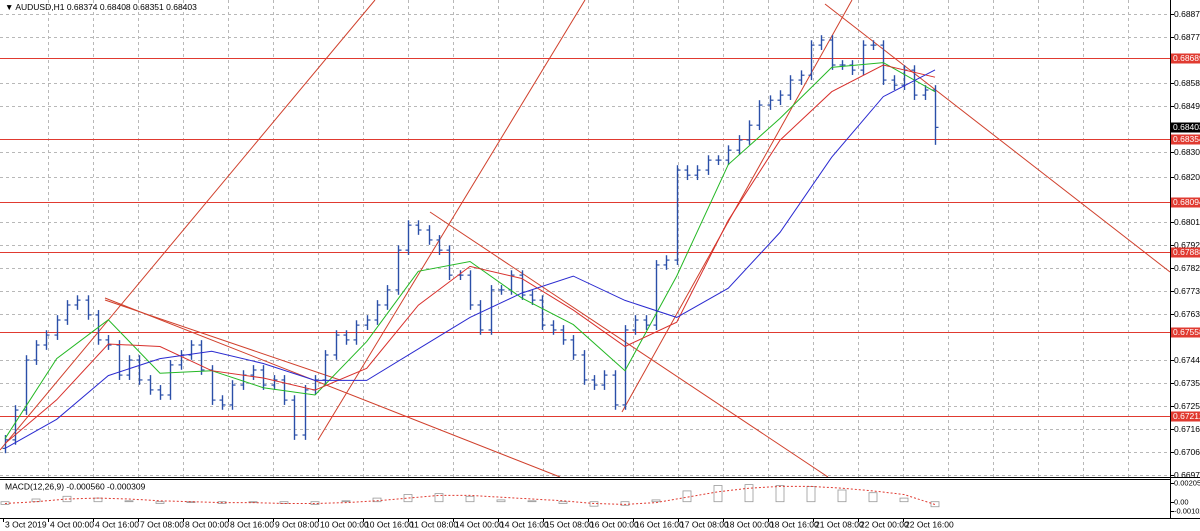 Image resolution: width=1200 pixels, height=531 pixels. I want to click on x-tick-label: 21 Oct 08:00, so click(839, 524).